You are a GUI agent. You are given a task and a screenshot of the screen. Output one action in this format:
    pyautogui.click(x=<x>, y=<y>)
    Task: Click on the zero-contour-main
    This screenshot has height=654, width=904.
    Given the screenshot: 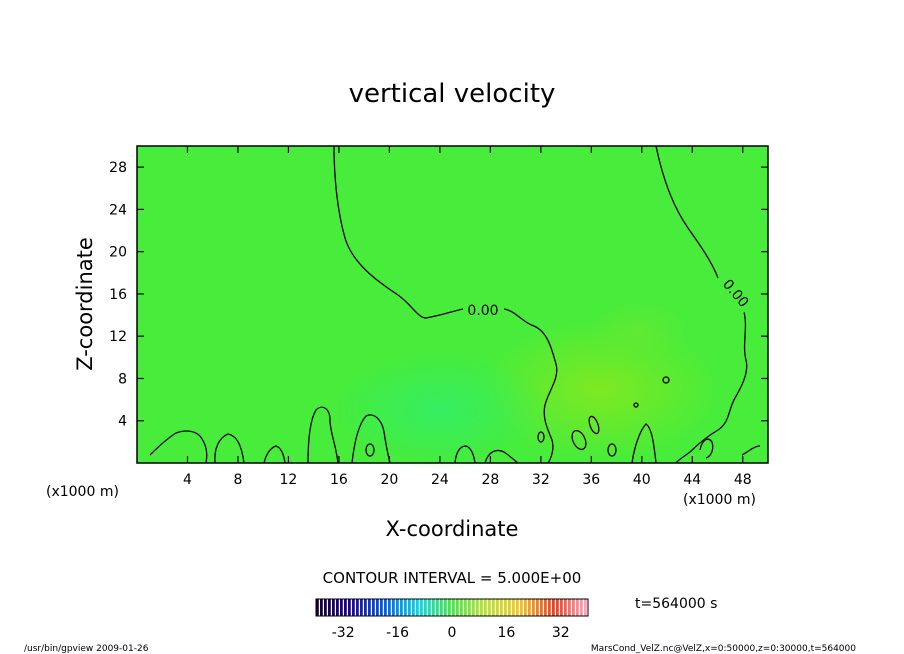 What is the action you would take?
    pyautogui.click(x=445, y=304)
    